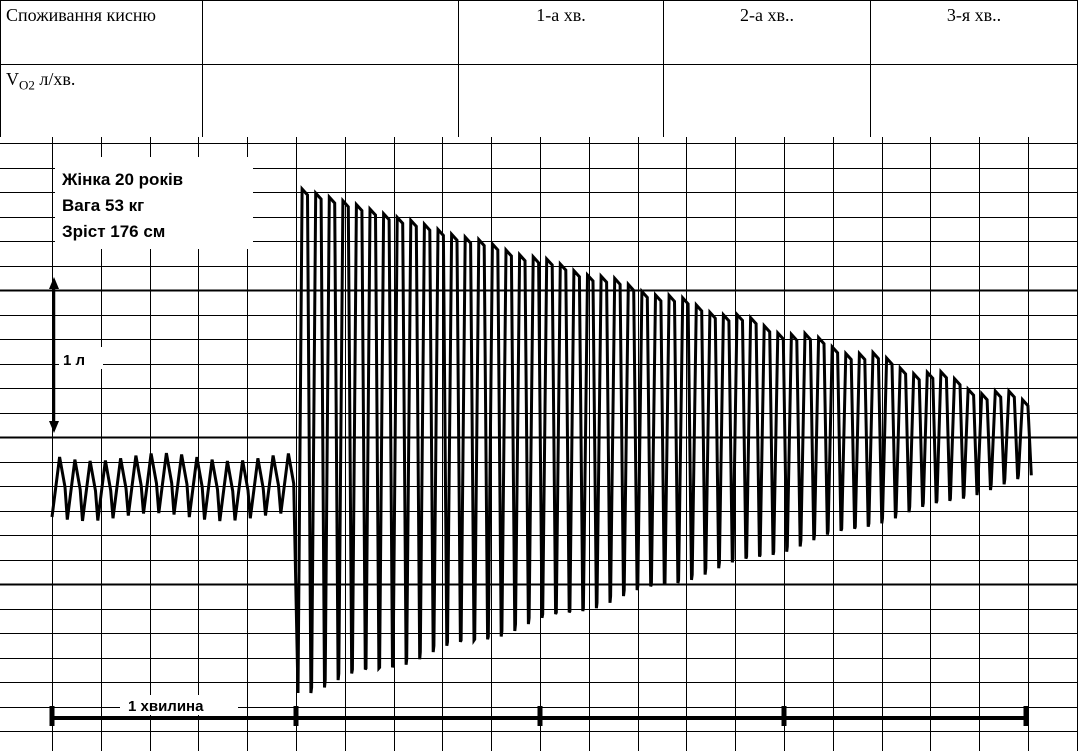 The width and height of the screenshot is (1078, 756). What do you see at coordinates (54, 355) in the screenshot?
I see `volume-scale-arrow` at bounding box center [54, 355].